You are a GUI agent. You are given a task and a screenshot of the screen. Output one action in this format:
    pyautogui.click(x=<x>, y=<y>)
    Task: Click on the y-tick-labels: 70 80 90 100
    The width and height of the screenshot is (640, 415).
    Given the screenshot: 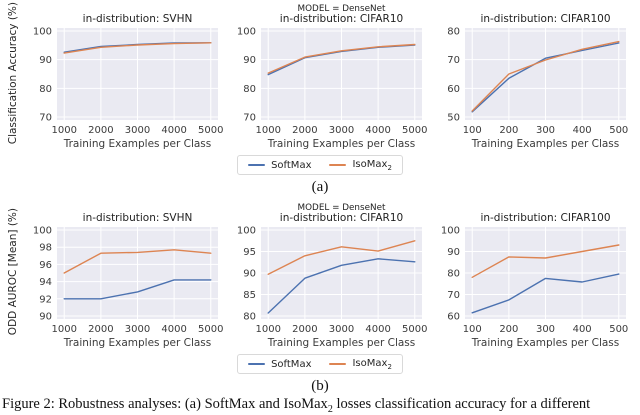 What is the action you would take?
    pyautogui.click(x=42, y=75)
    